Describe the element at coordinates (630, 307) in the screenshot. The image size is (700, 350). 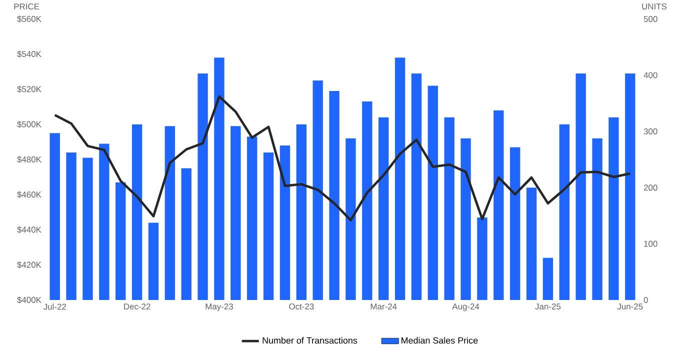
I see `x-tick-label: Jun-25` at that location.